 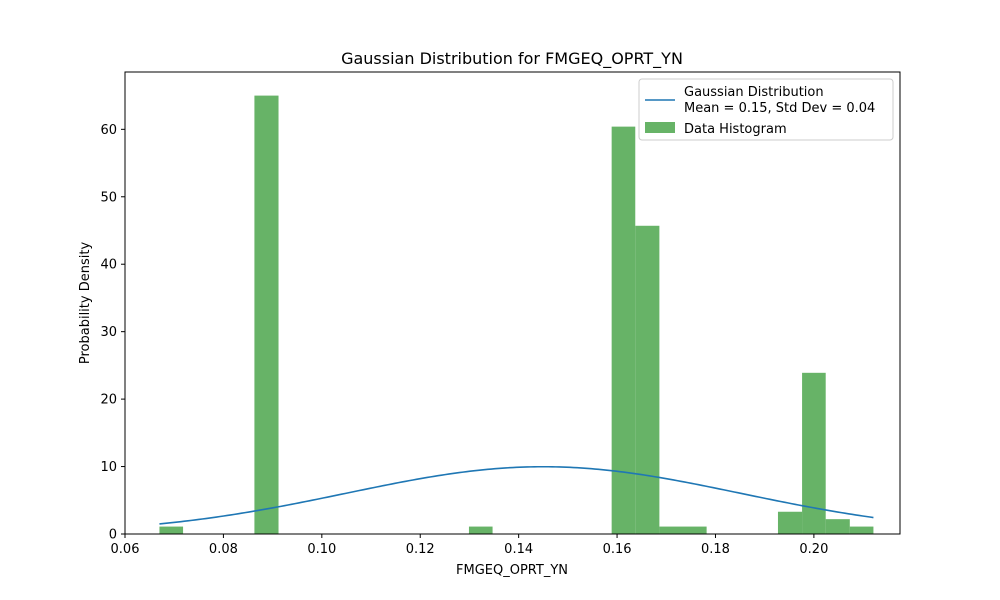 I want to click on x-tick-label-3: 0.12, so click(x=420, y=549).